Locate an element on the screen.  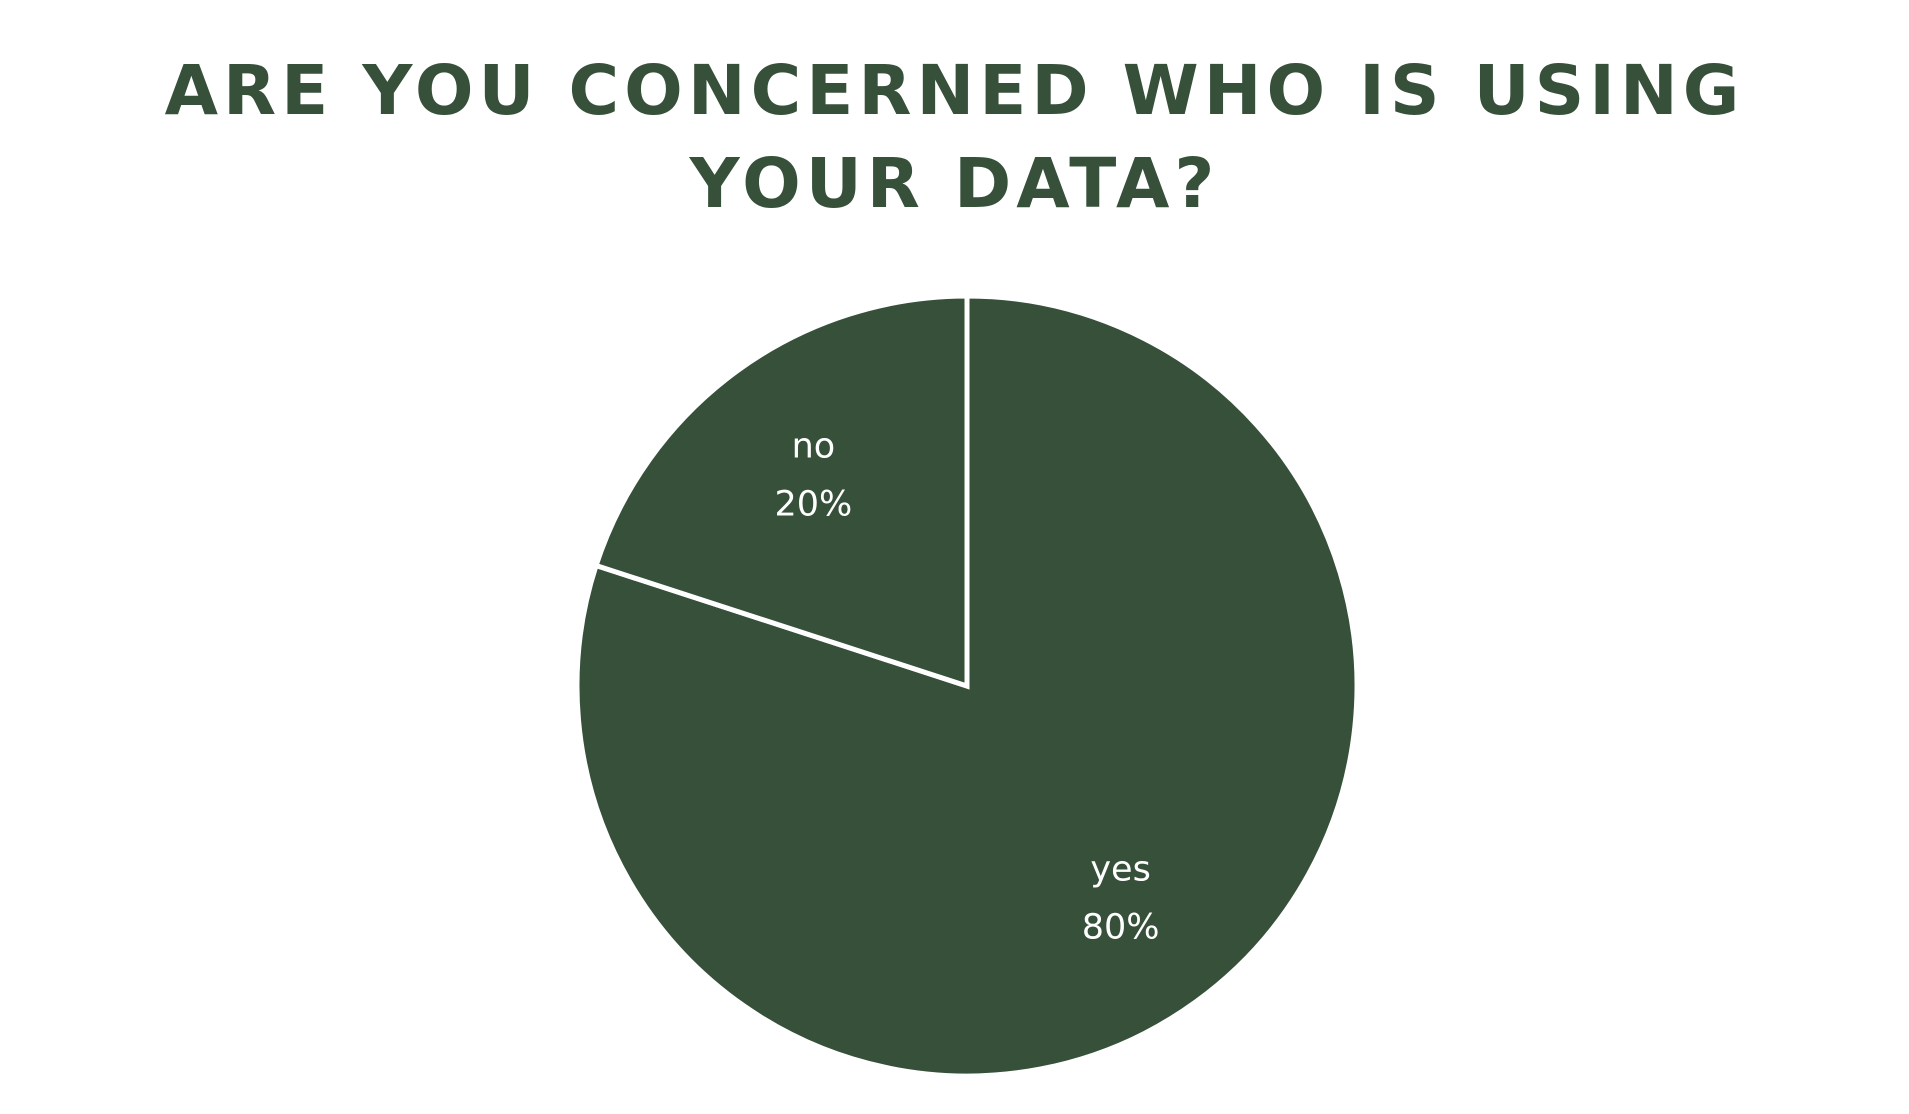
pie-slice-no is located at coordinates (781, 491).